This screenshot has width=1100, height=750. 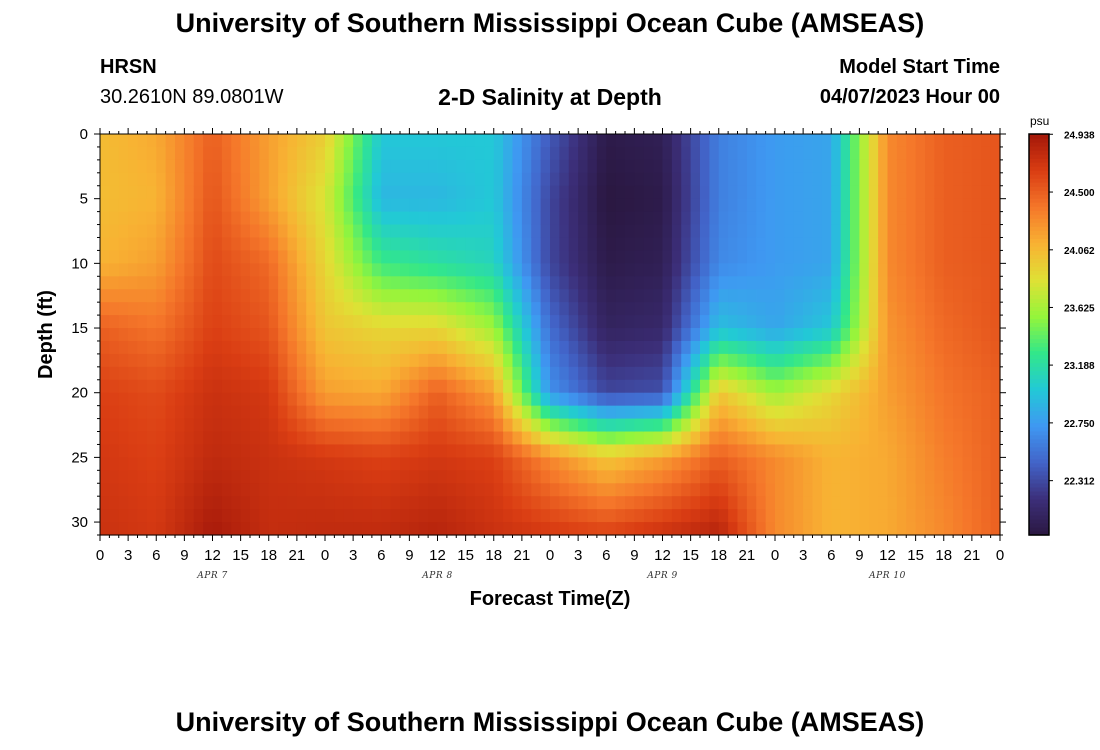 I want to click on x-tick-label: 15, so click(x=915, y=555).